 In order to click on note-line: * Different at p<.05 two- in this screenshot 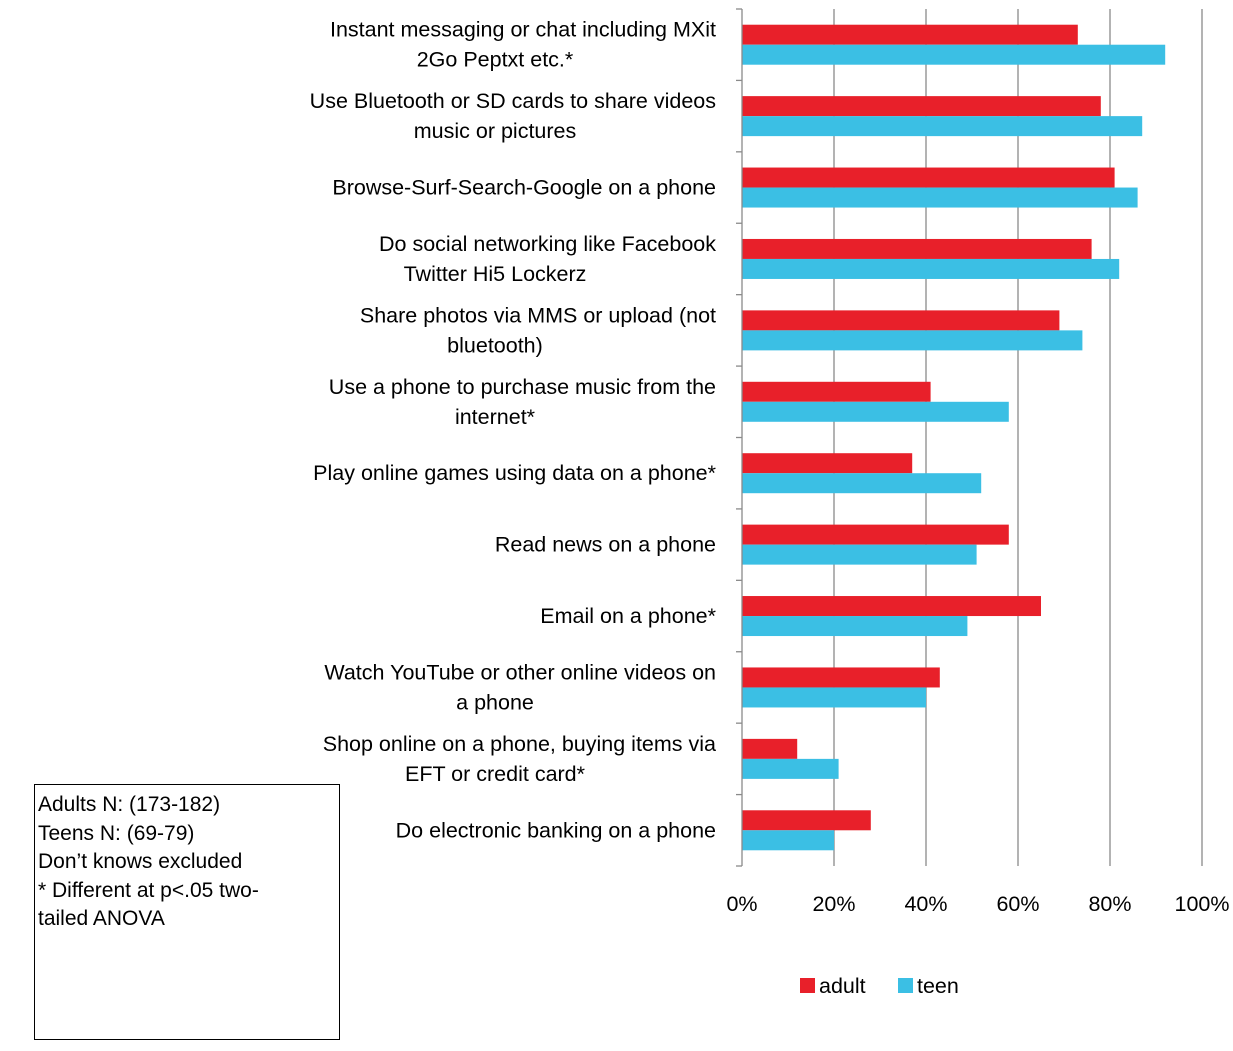, I will do `click(148, 890)`.